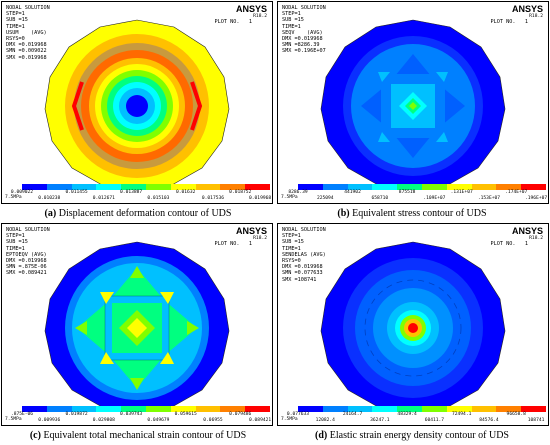 The width and height of the screenshot is (550, 445). What do you see at coordinates (260, 198) in the screenshot?
I see `legend-tick: 0.019968` at bounding box center [260, 198].